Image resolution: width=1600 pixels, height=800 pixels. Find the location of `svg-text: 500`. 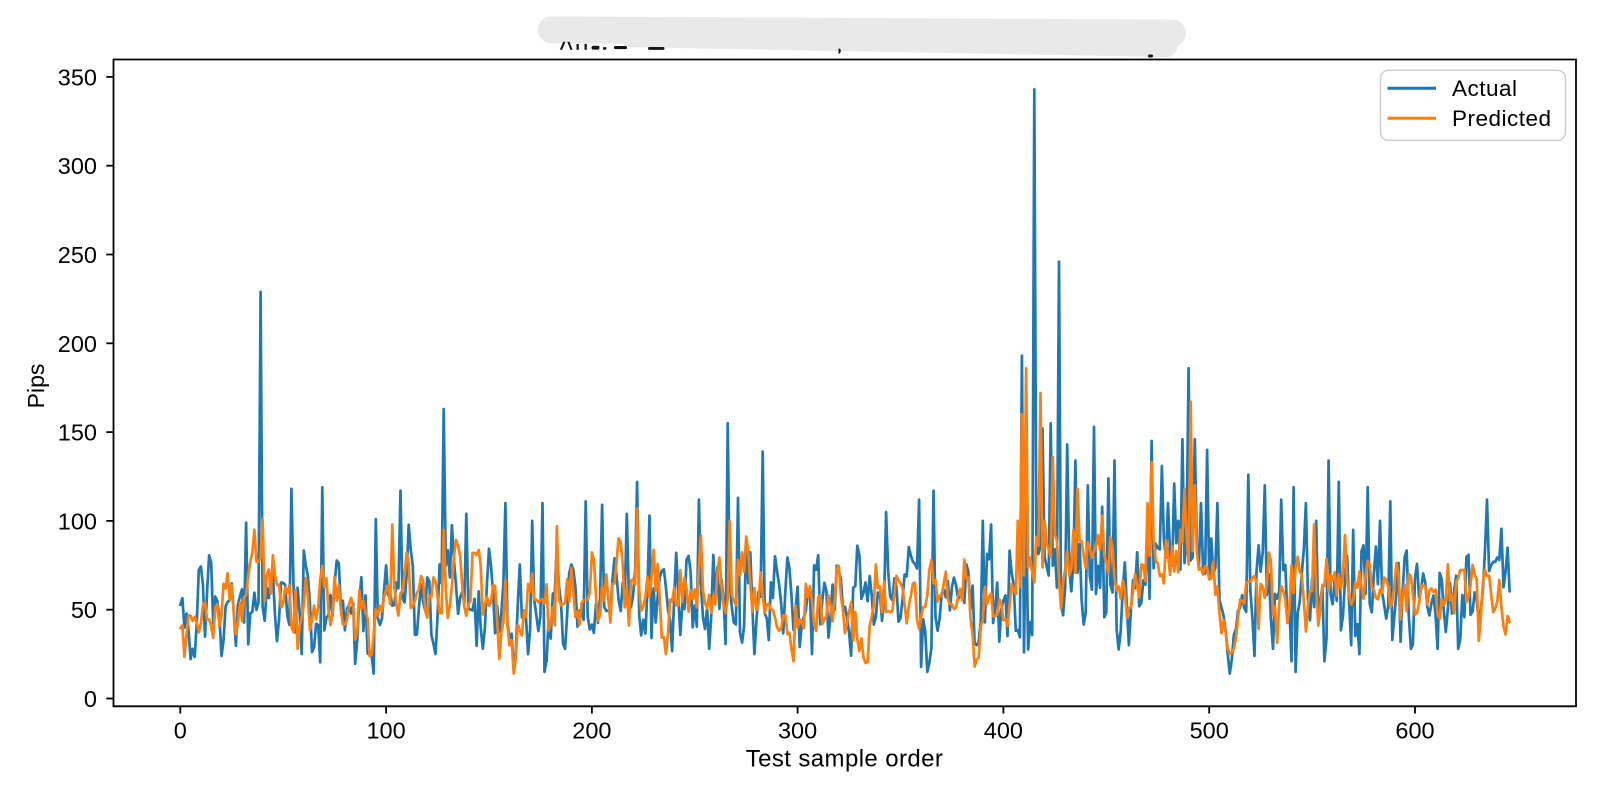

svg-text: 500 is located at coordinates (1209, 731).